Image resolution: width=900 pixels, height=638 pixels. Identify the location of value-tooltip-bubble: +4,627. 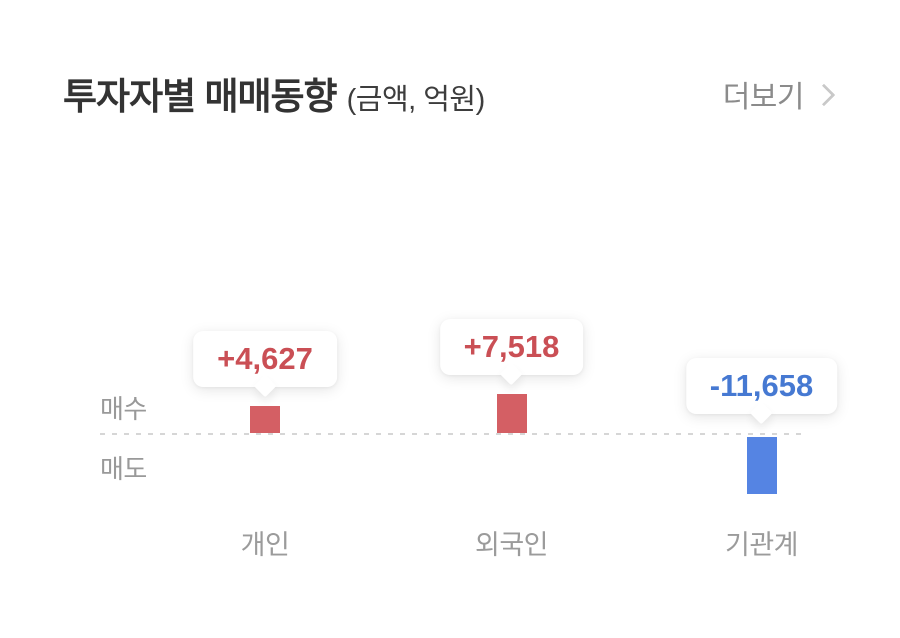
(265, 359).